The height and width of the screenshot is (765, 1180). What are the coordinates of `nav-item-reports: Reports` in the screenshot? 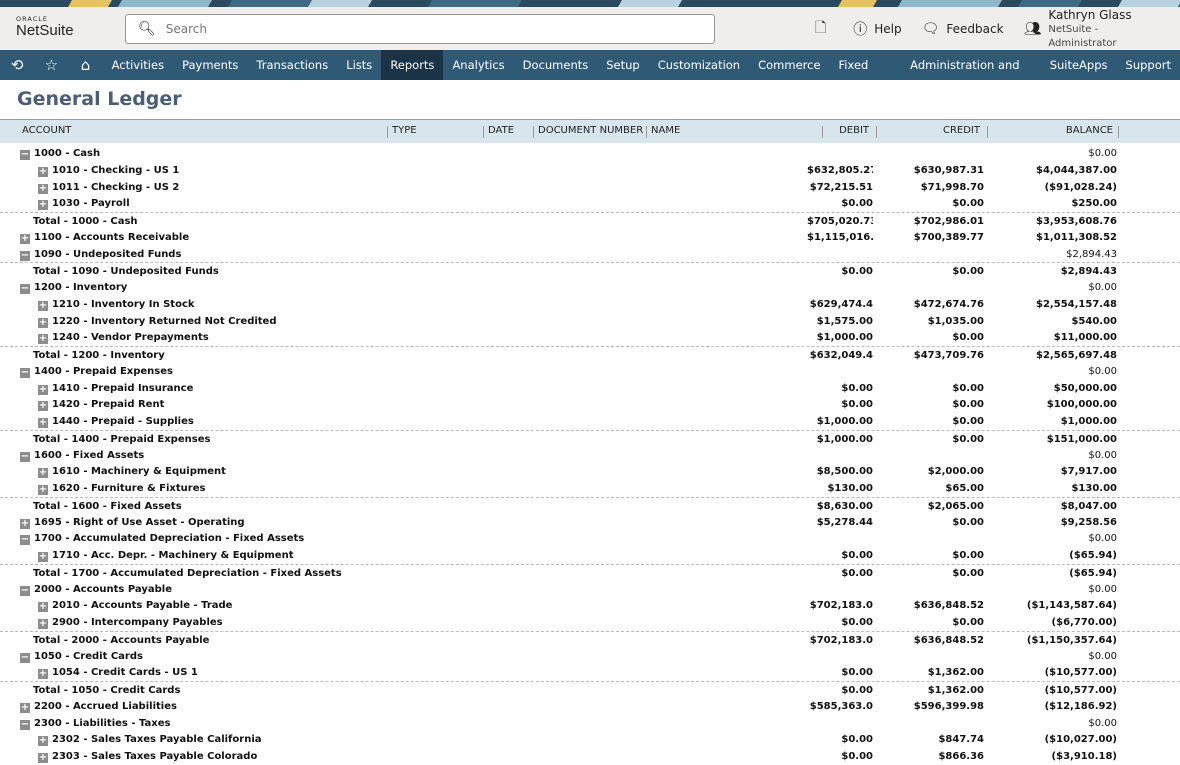 It's located at (412, 65).